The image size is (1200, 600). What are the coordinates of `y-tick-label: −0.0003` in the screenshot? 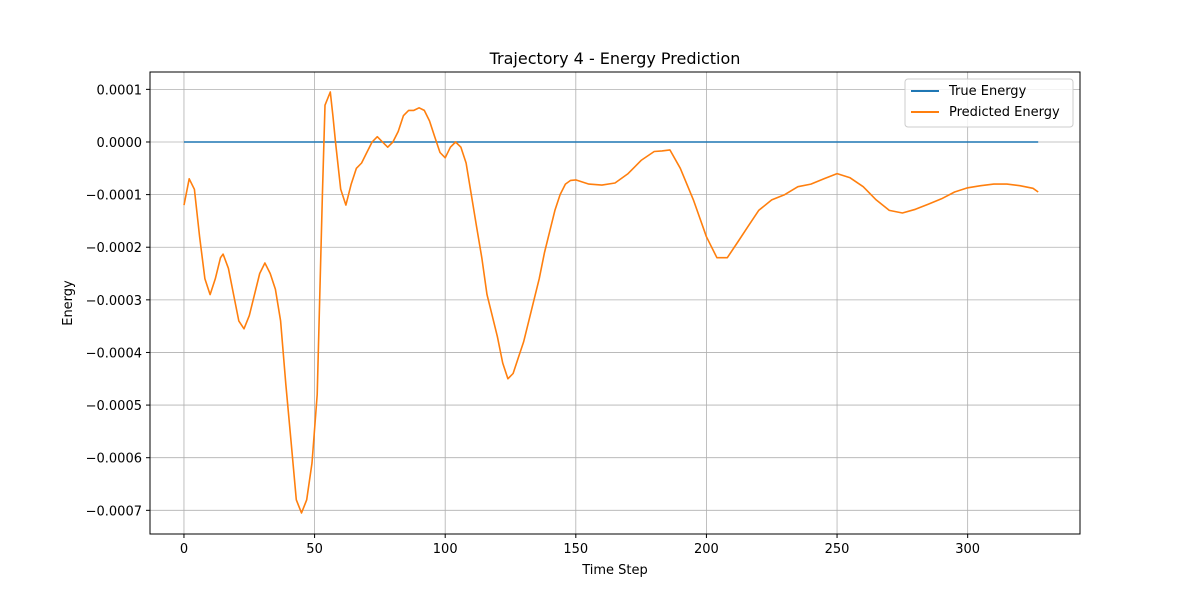 It's located at (114, 301).